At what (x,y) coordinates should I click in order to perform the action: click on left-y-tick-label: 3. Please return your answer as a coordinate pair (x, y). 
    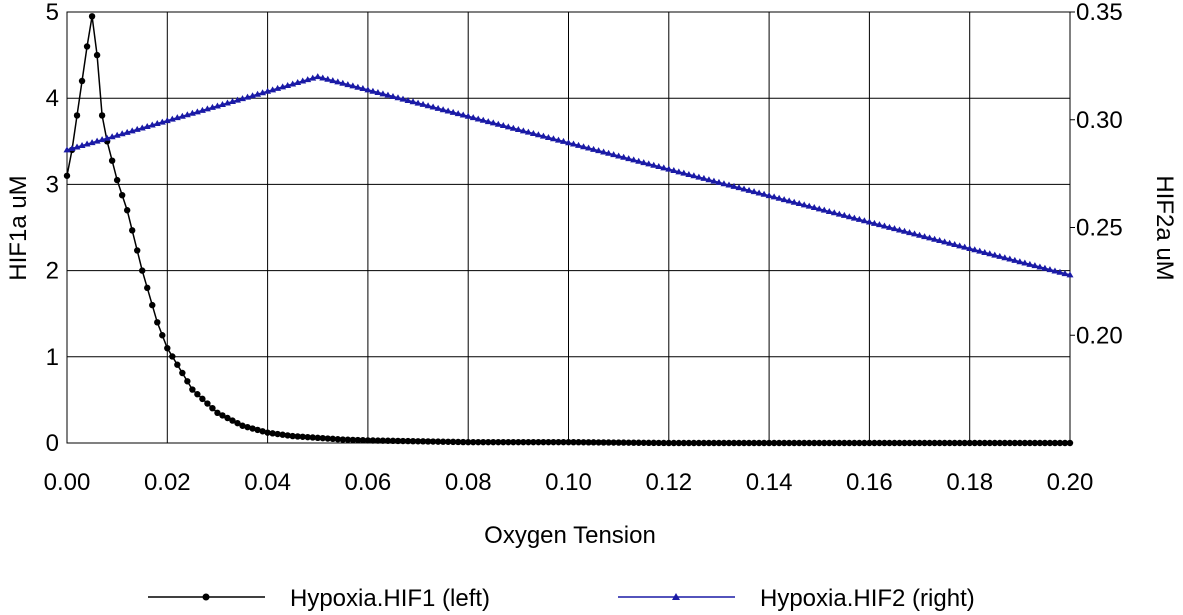
    Looking at the image, I should click on (52, 184).